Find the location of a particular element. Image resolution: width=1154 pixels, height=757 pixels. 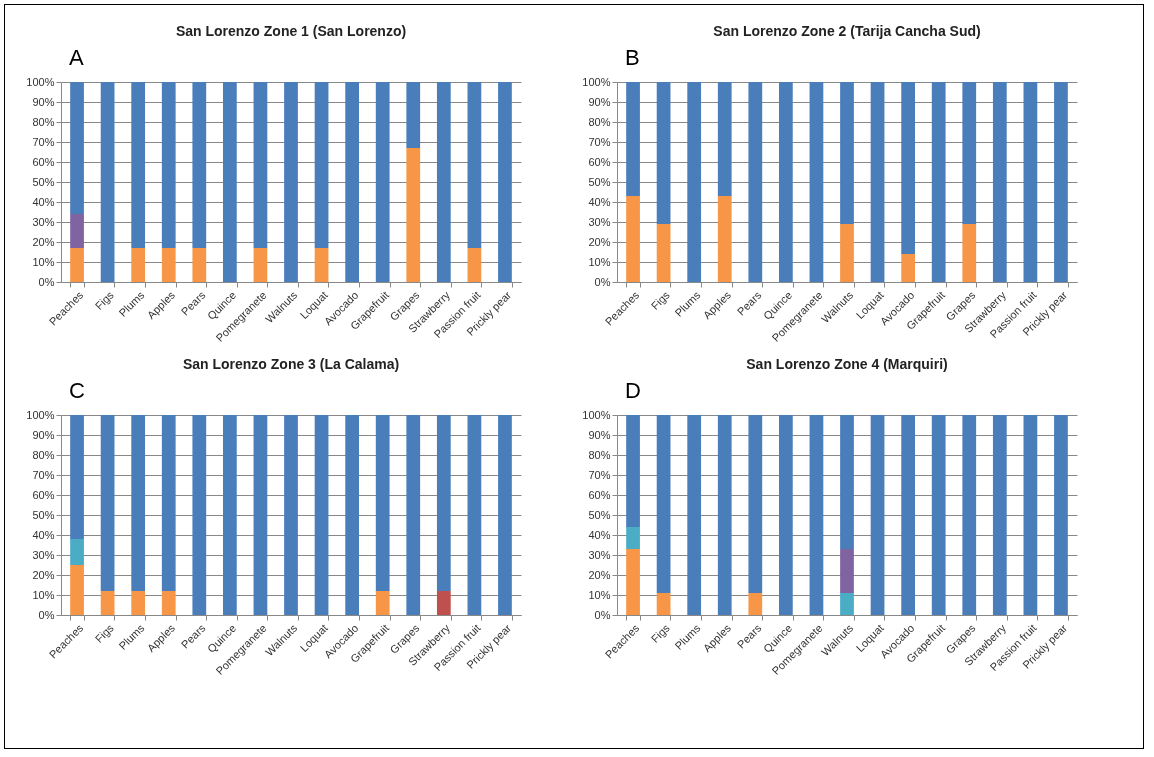

chart-title: San Lorenzo Zone 1 (San Lorenzo) is located at coordinates (291, 31).